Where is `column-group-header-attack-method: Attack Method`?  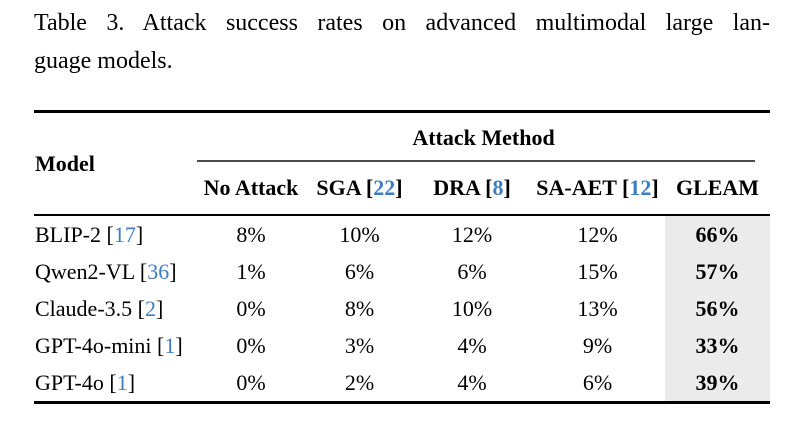 column-group-header-attack-method: Attack Method is located at coordinates (483, 137).